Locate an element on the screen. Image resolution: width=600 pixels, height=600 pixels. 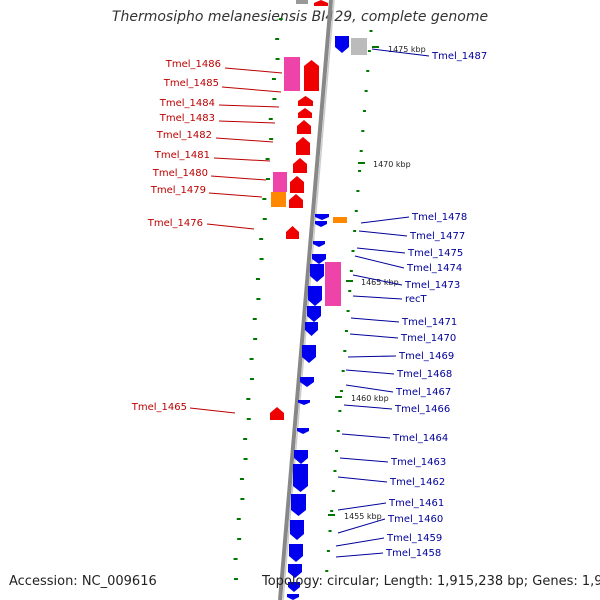
gene-label-tmel_1466: Tmel_1466 is located at coordinates (422, 409).